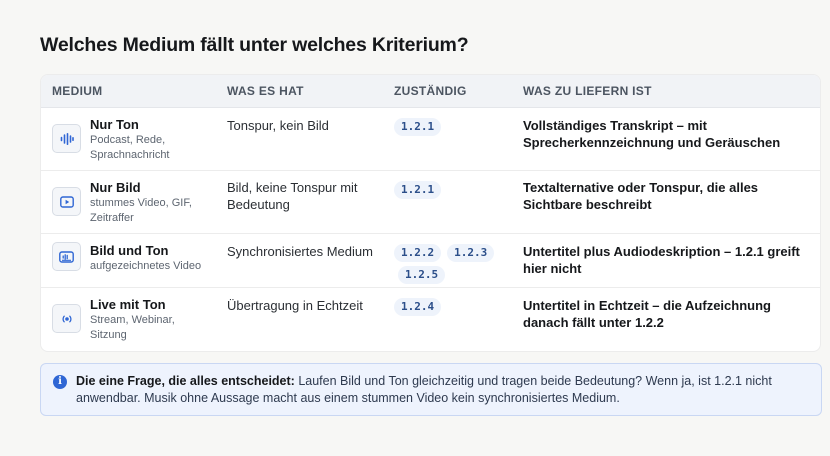 This screenshot has width=830, height=456. Describe the element at coordinates (449, 307) in the screenshot. I see `criteria-chips: 1.2.4` at that location.